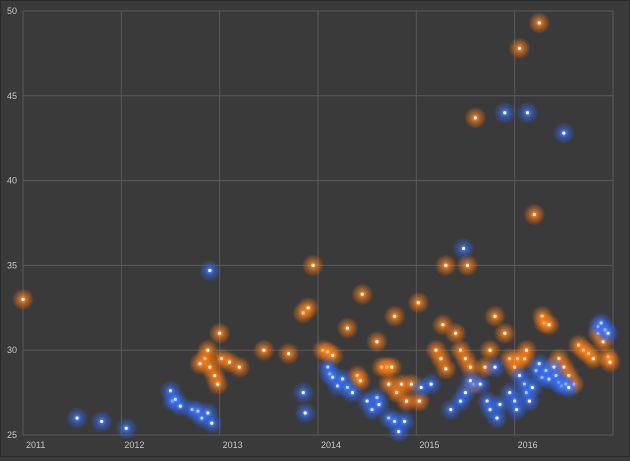 The width and height of the screenshot is (630, 461). Describe the element at coordinates (134, 445) in the screenshot. I see `x-tick-label: 2012` at that location.